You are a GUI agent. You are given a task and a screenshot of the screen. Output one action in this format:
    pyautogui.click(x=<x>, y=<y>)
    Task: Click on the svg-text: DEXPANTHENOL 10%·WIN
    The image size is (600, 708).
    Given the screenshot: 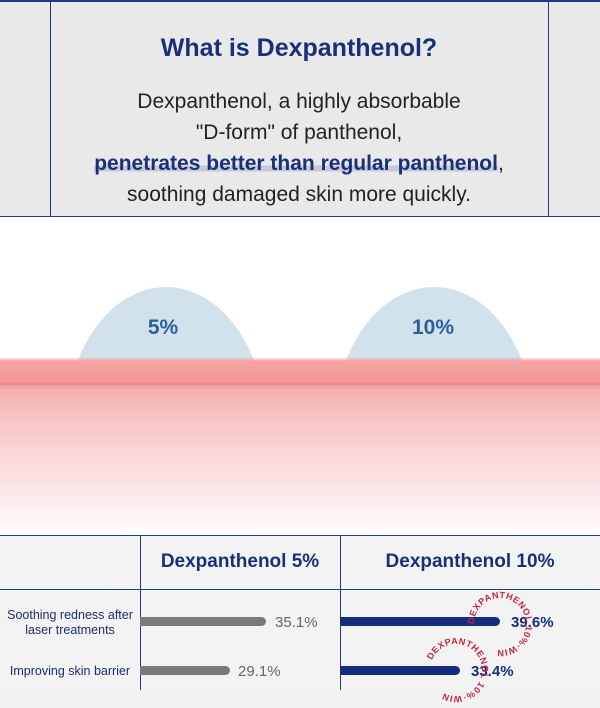 What is the action you would take?
    pyautogui.click(x=457, y=670)
    